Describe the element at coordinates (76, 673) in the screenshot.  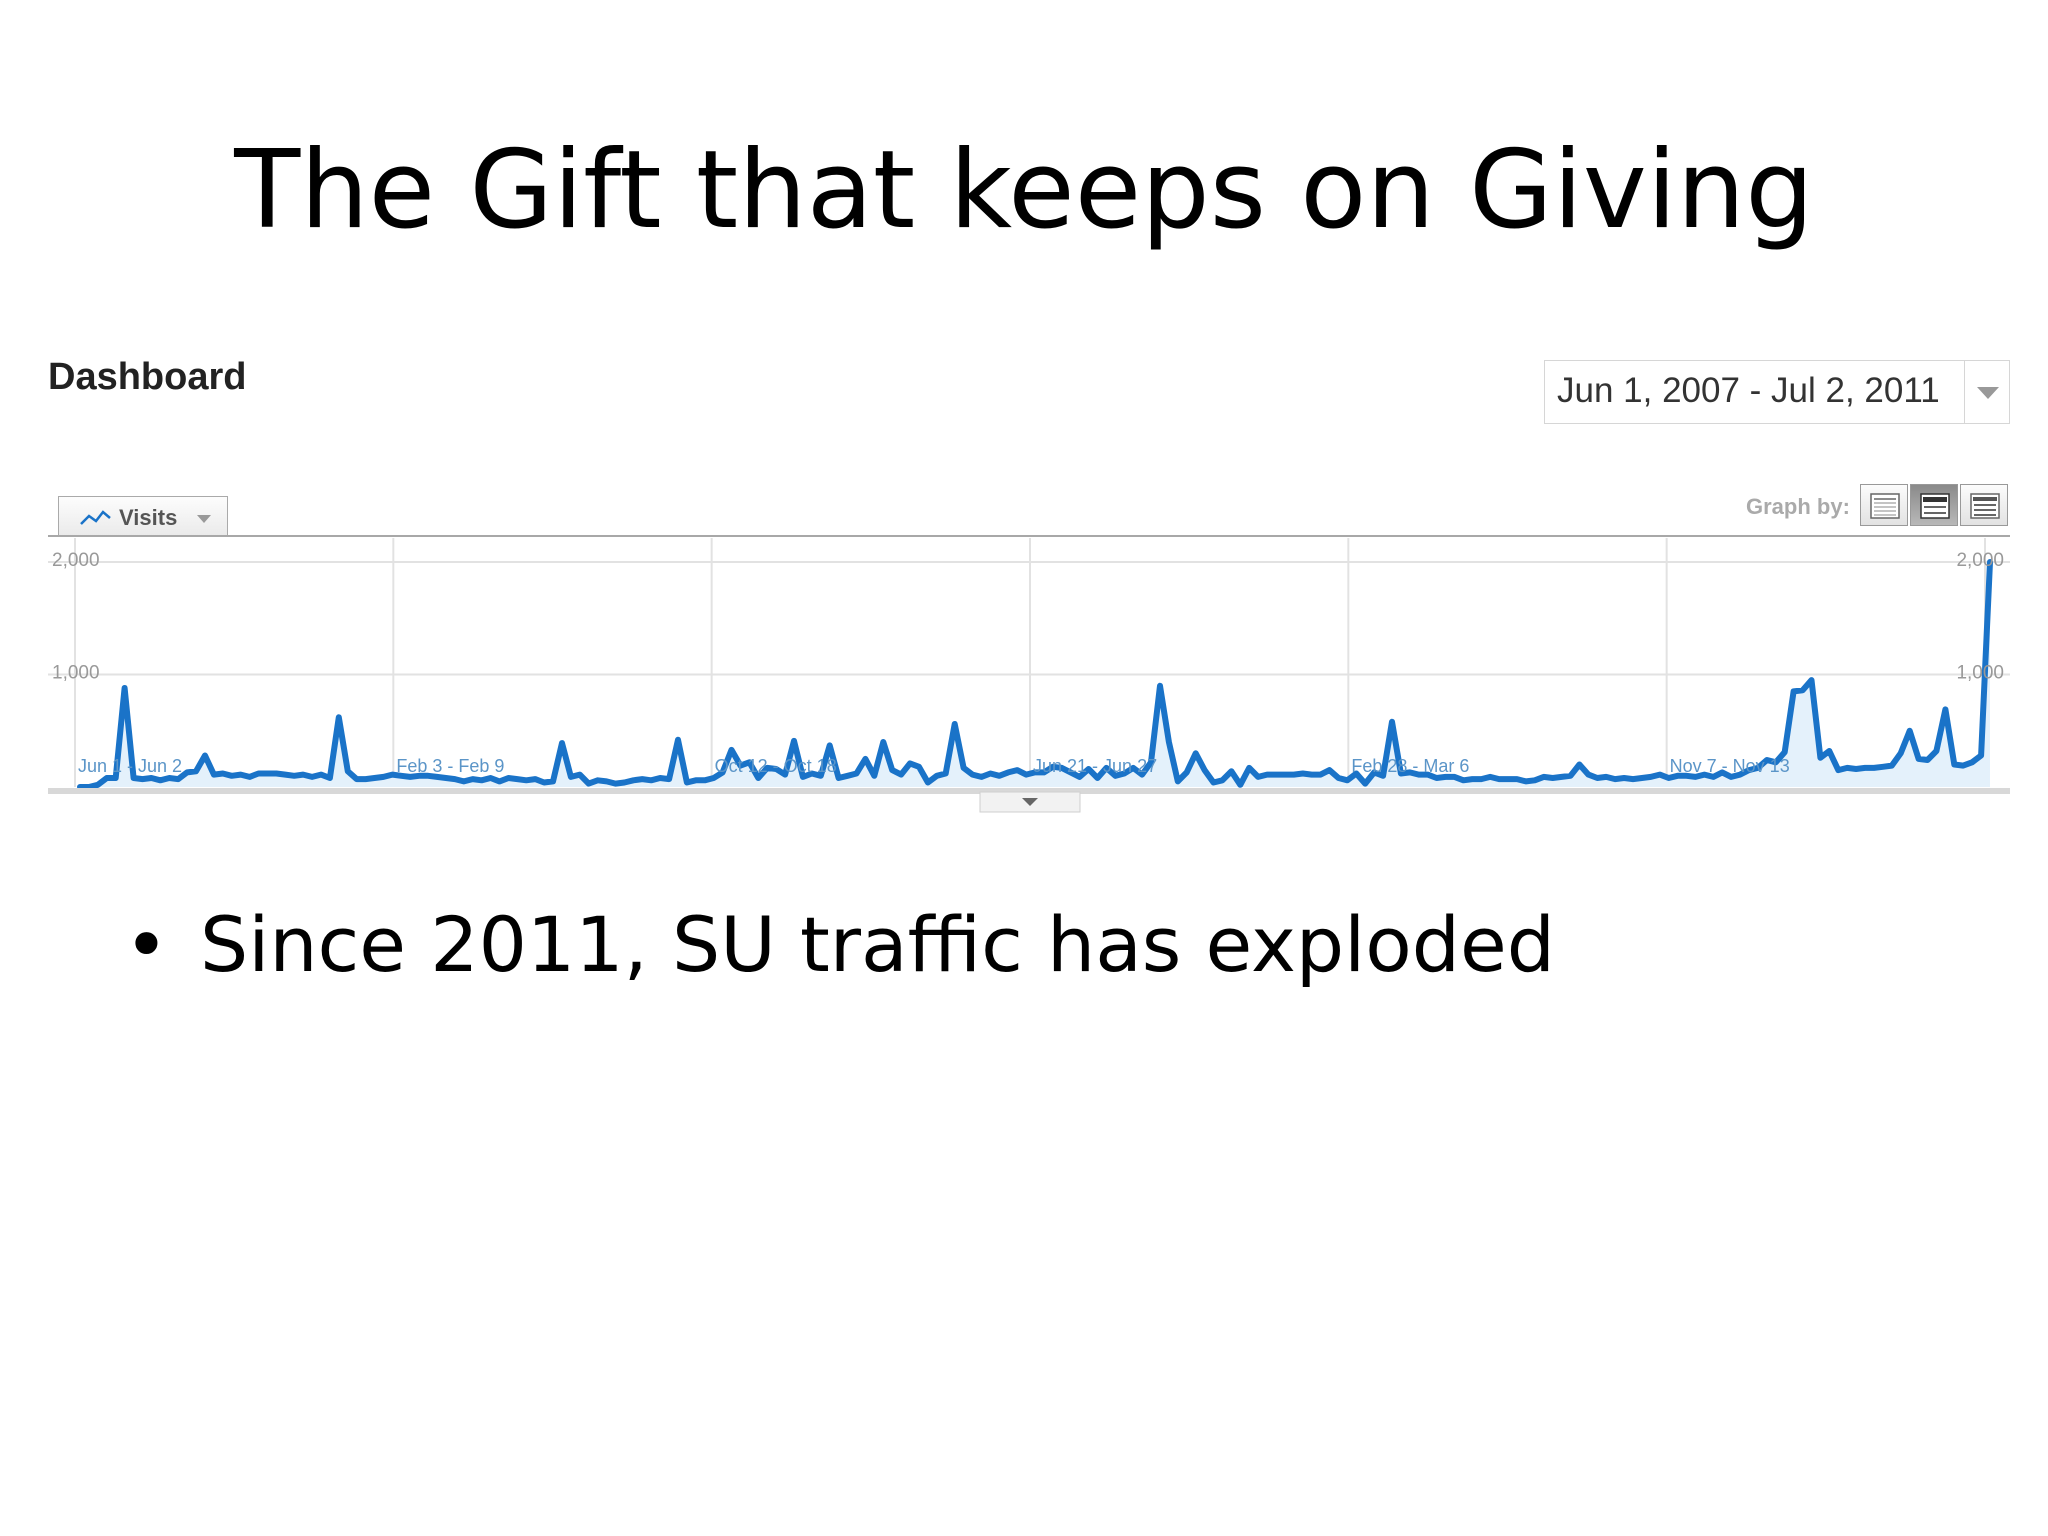
I see `y-tick-left-1: 1,000` at that location.